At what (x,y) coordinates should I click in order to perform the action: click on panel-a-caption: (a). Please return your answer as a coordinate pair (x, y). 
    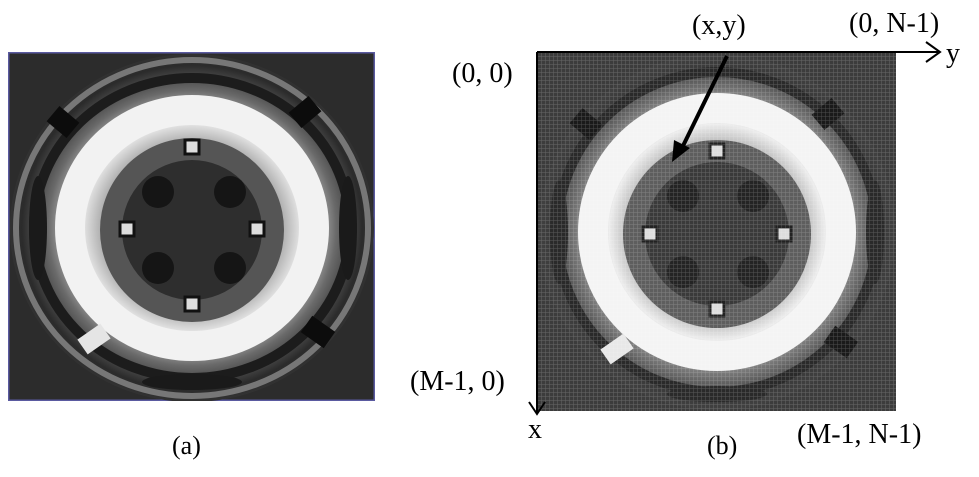
    Looking at the image, I should click on (186, 445).